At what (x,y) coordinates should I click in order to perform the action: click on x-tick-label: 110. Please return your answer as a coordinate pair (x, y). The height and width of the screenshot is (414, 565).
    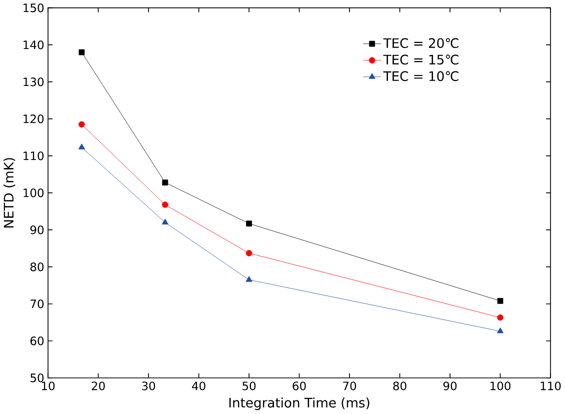
    Looking at the image, I should click on (550, 386).